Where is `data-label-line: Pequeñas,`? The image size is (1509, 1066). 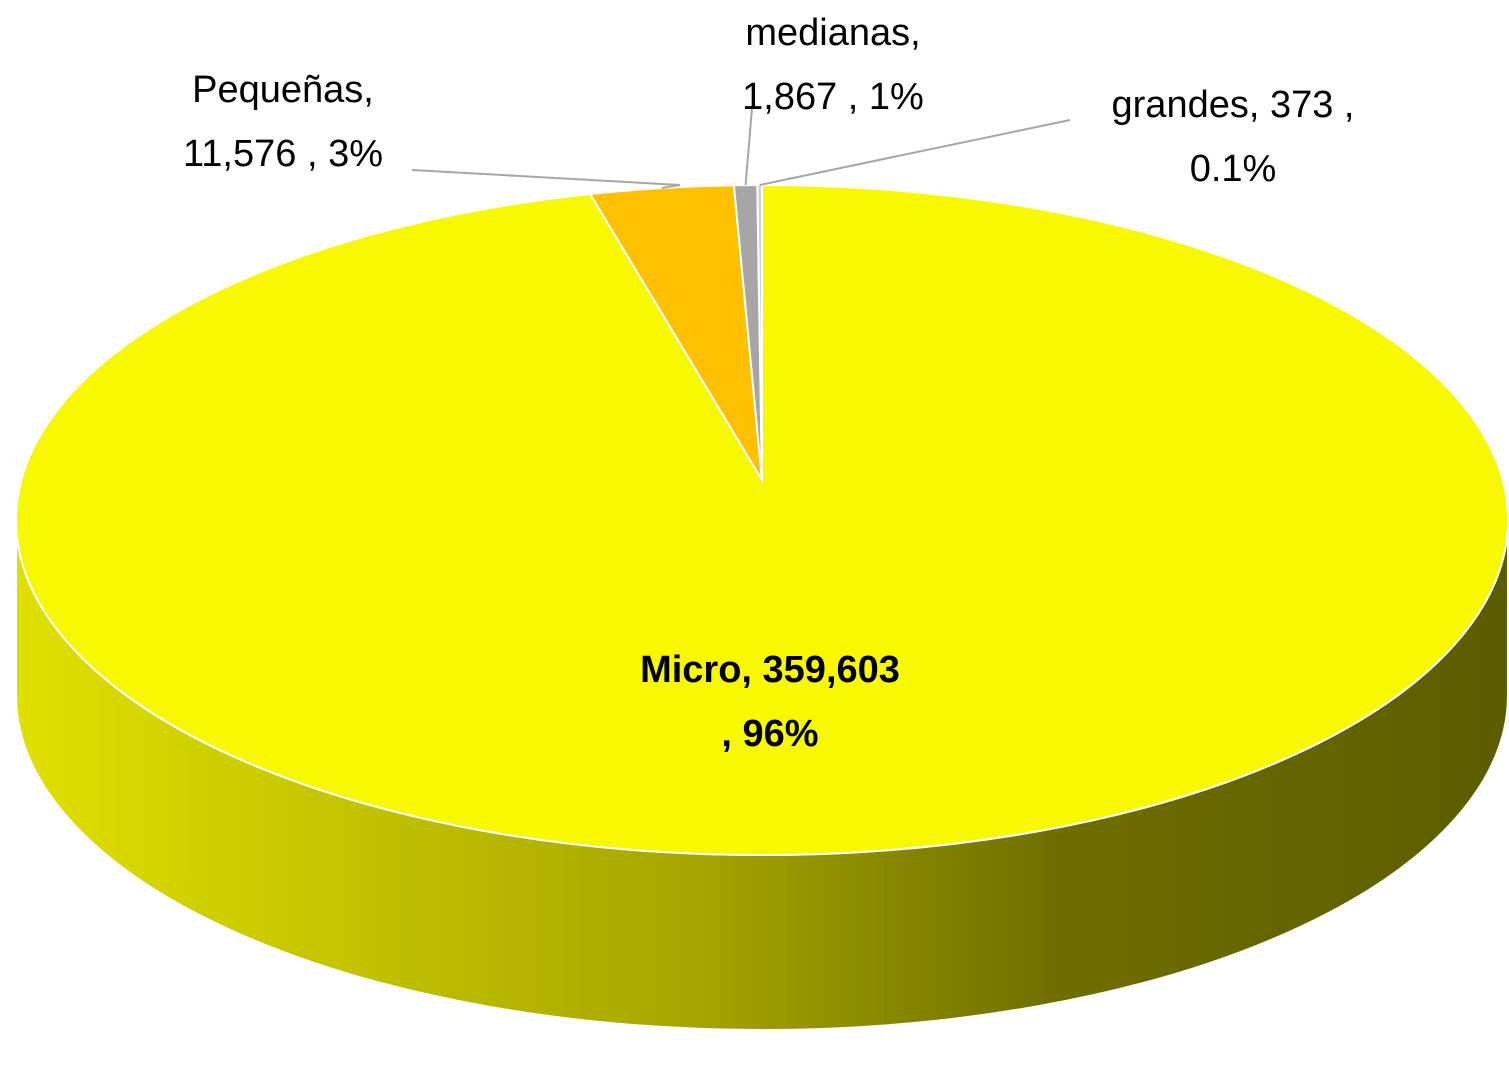
data-label-line: Pequeñas, is located at coordinates (283, 90).